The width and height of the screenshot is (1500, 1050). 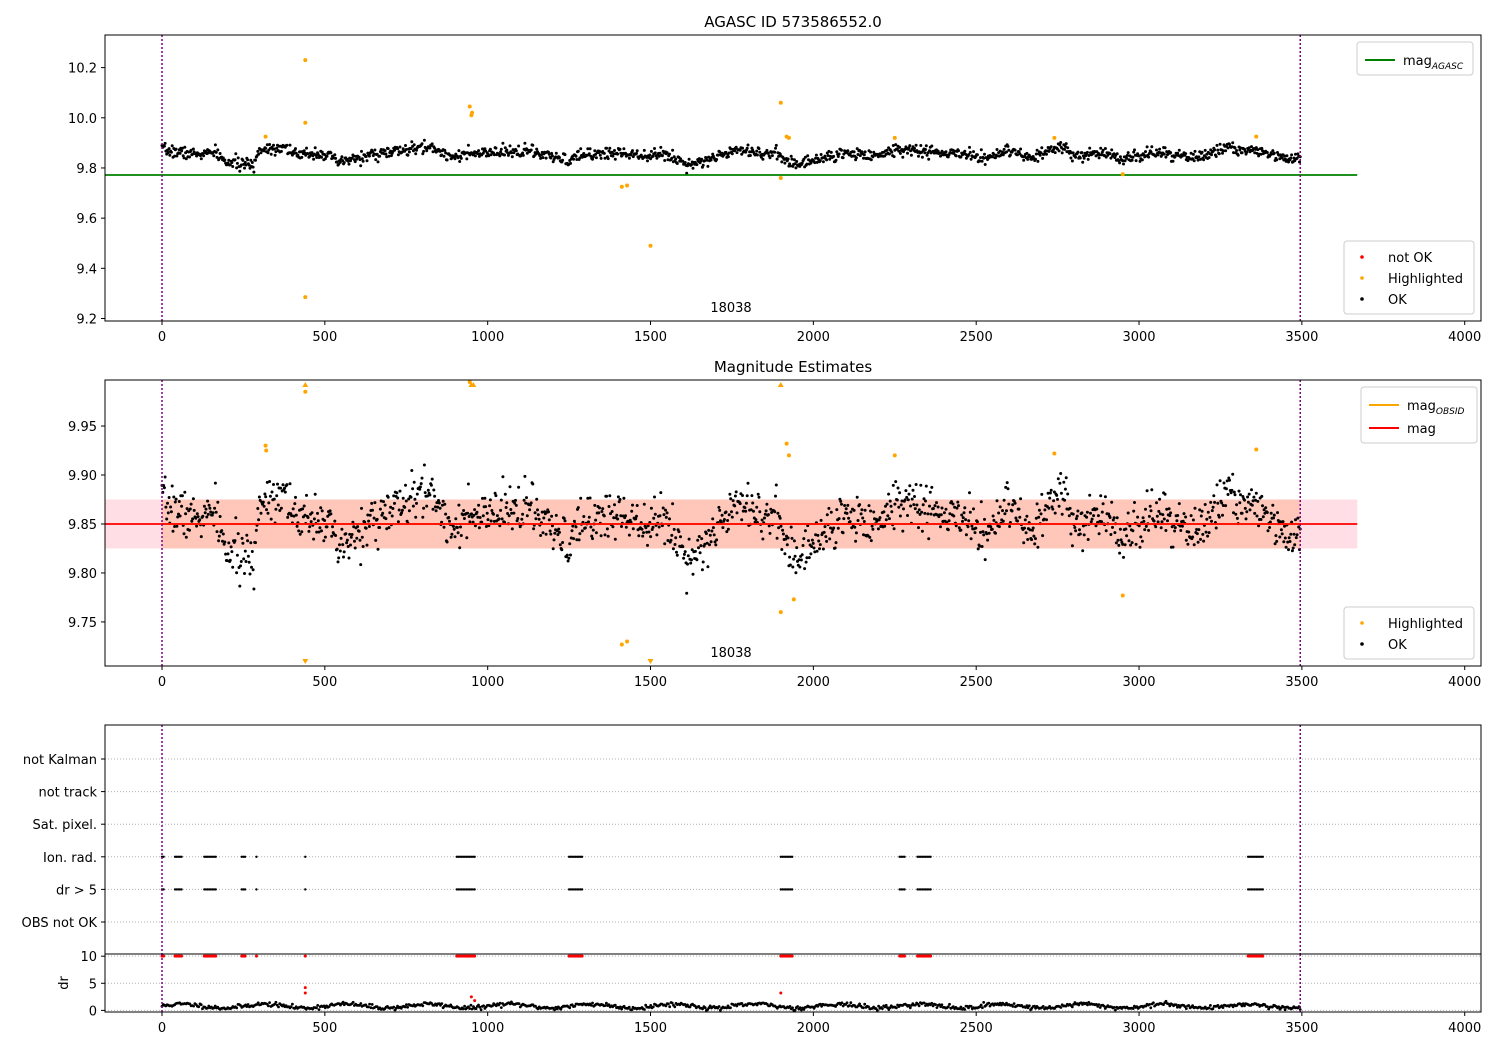 What do you see at coordinates (469, 381) in the screenshot?
I see `highlighted-point` at bounding box center [469, 381].